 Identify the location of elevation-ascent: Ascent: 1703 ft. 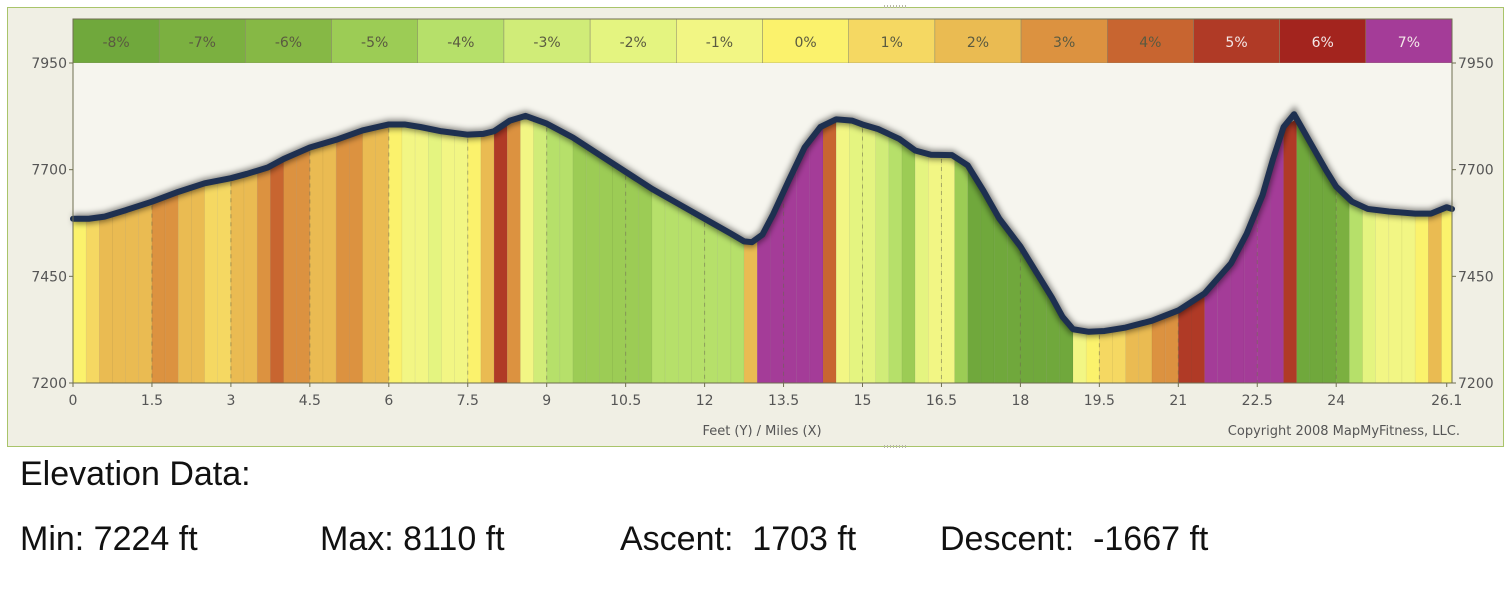
(738, 539).